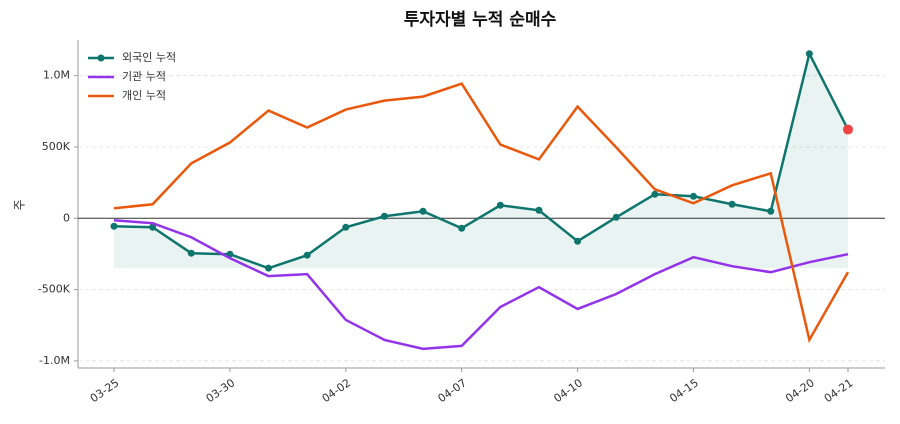 The width and height of the screenshot is (900, 424). What do you see at coordinates (221, 390) in the screenshot?
I see `x-tick-label: 03-30` at bounding box center [221, 390].